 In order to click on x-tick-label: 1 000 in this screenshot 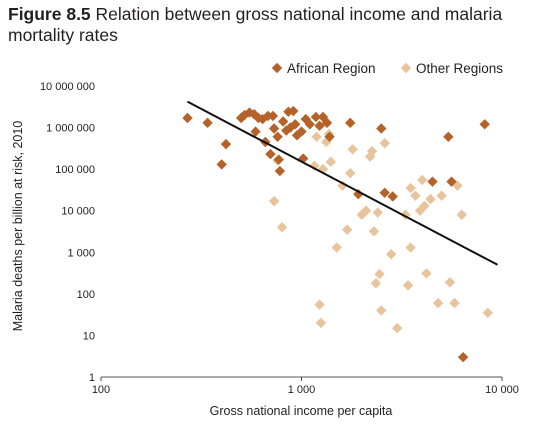, I will do `click(302, 390)`.